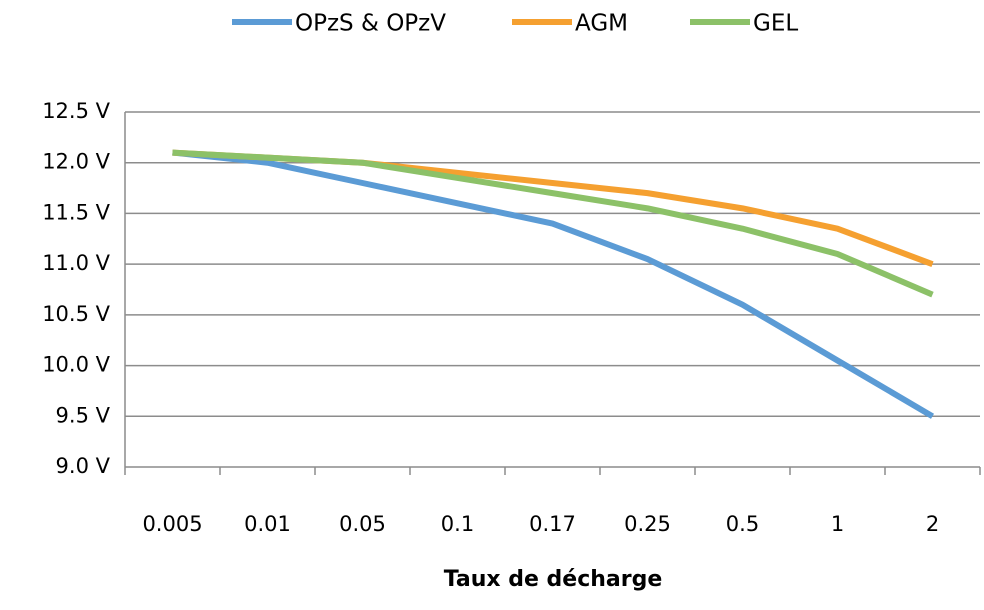  Describe the element at coordinates (76, 162) in the screenshot. I see `y-tick-label: 12.0 V` at that location.